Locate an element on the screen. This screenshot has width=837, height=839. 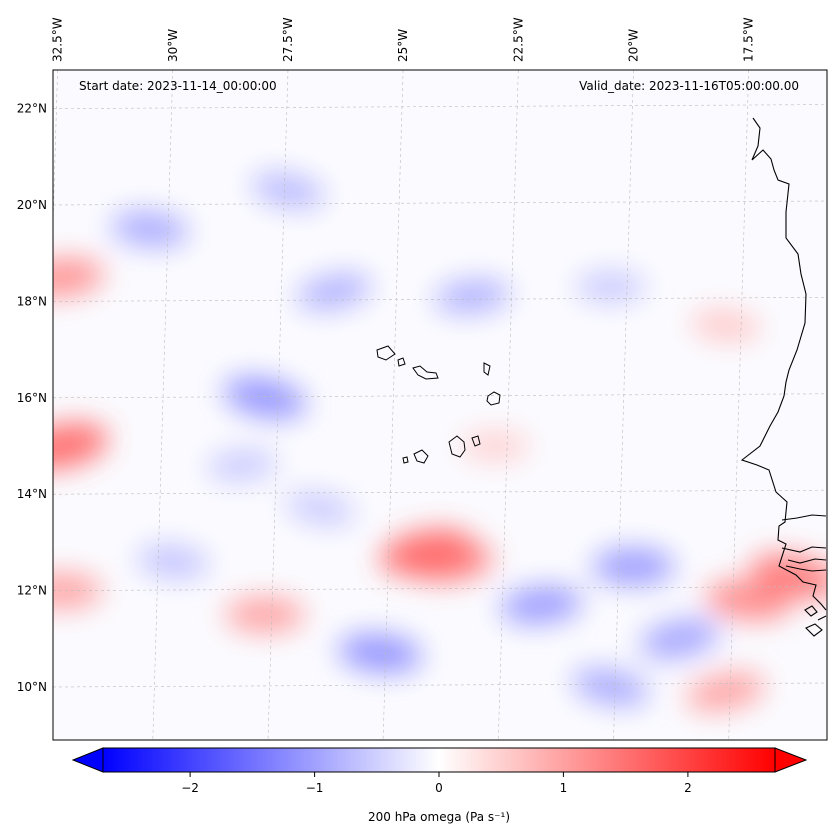
colorbar-ticks: −2 −1 0 1 2 is located at coordinates (436, 783).